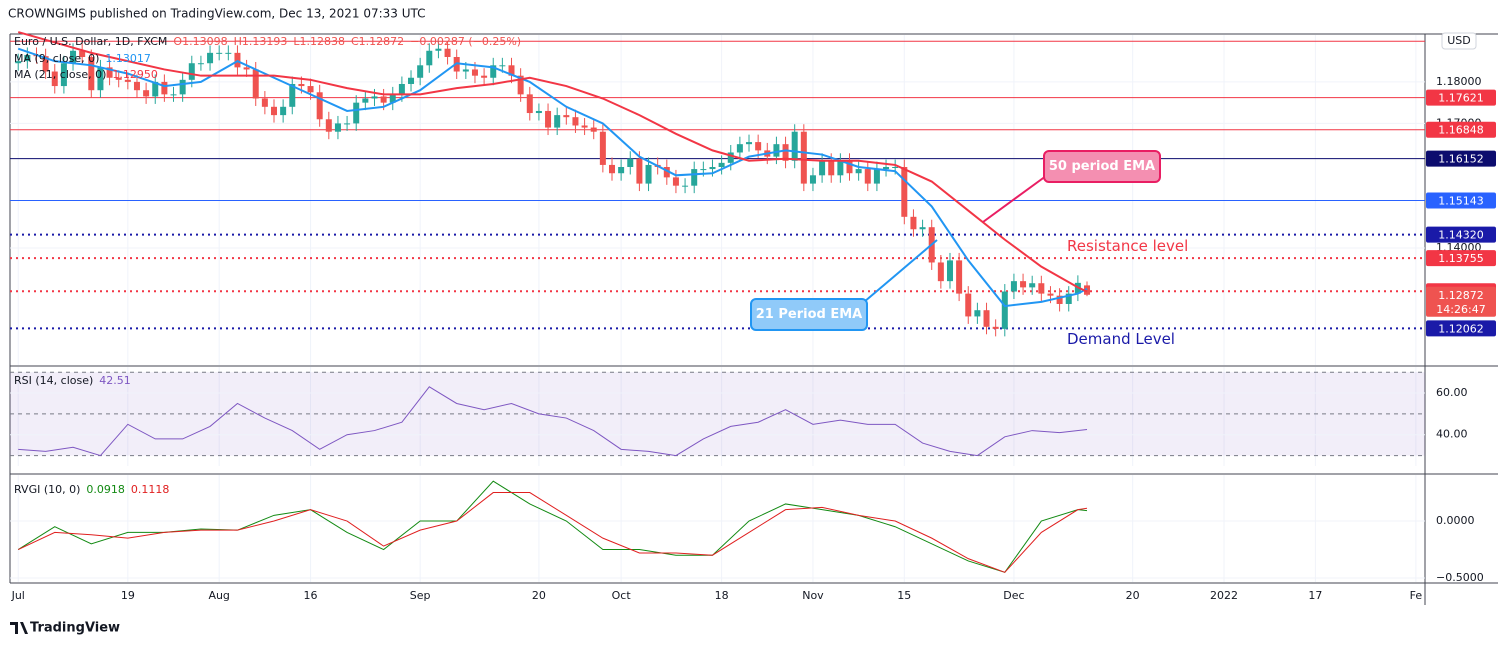  Describe the element at coordinates (47, 489) in the screenshot. I see `legend-name: RVGI (10, 0)` at that location.